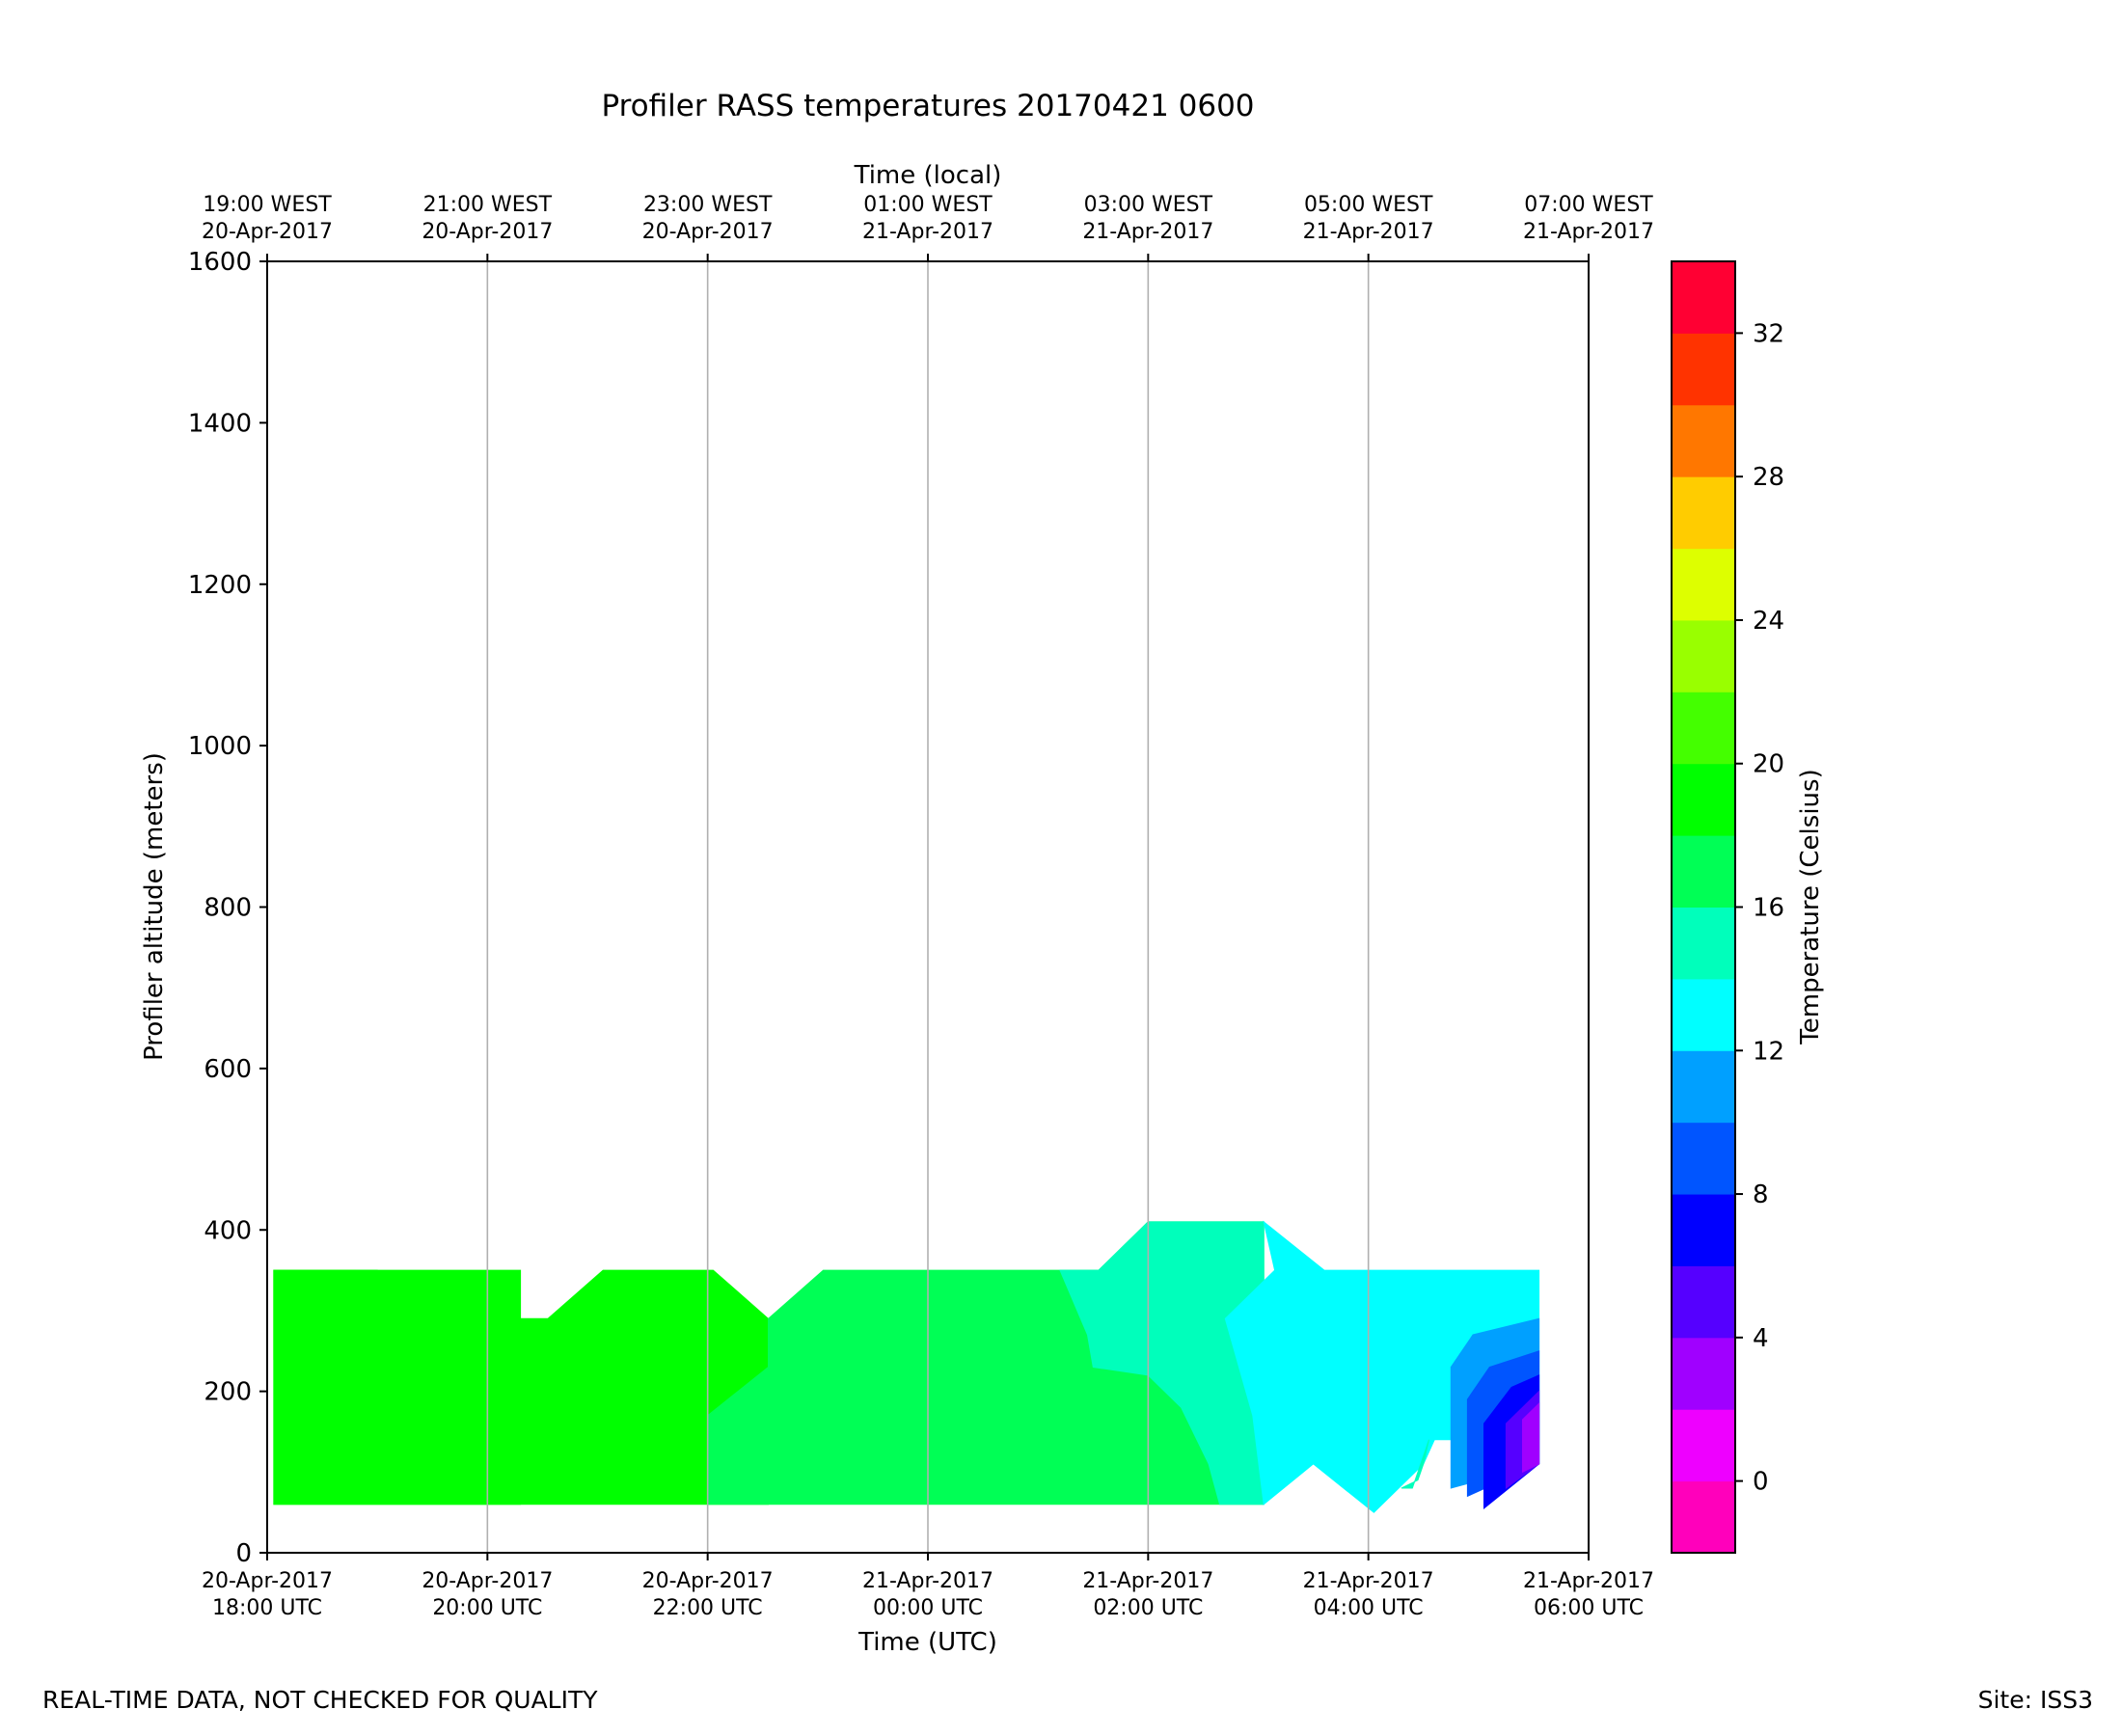 This screenshot has width=2122, height=1736. Describe the element at coordinates (1589, 205) in the screenshot. I see `top-tick-label-6: 07:00 WEST` at that location.